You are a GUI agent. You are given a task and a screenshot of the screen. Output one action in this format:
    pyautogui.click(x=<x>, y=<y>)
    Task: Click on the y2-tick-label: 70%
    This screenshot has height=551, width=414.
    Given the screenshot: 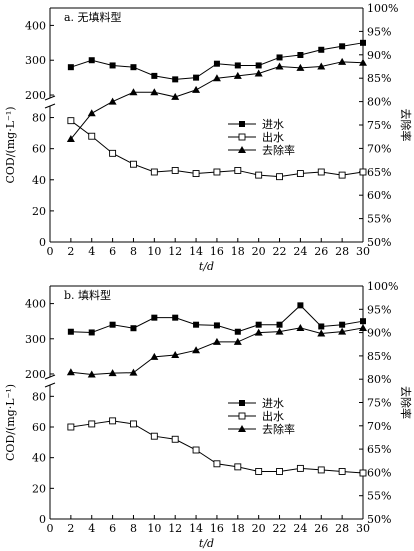 What is the action you would take?
    pyautogui.click(x=379, y=148)
    